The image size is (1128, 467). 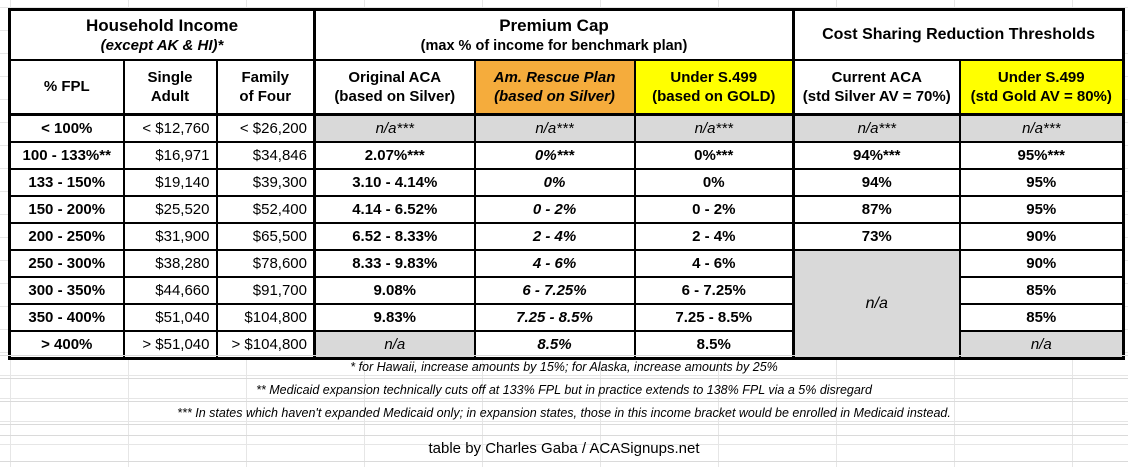 I want to click on single-adult-cell: > $51,040, so click(x=170, y=345).